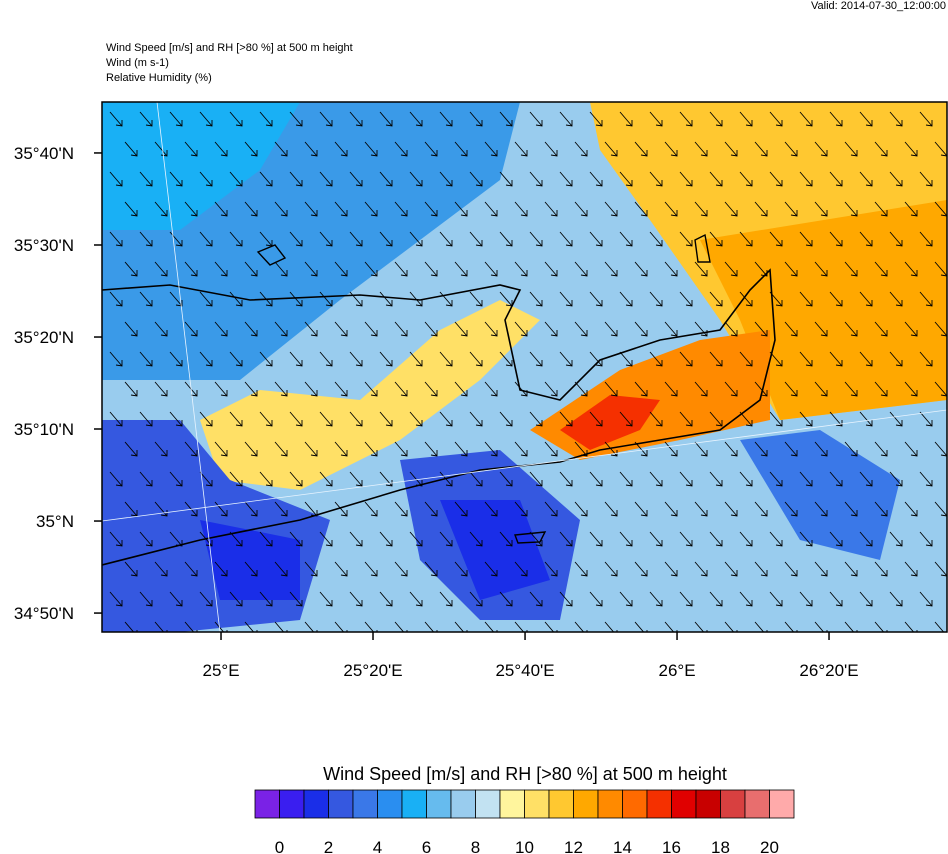  What do you see at coordinates (44, 613) in the screenshot?
I see `y-tick-label: 34°50'N` at bounding box center [44, 613].